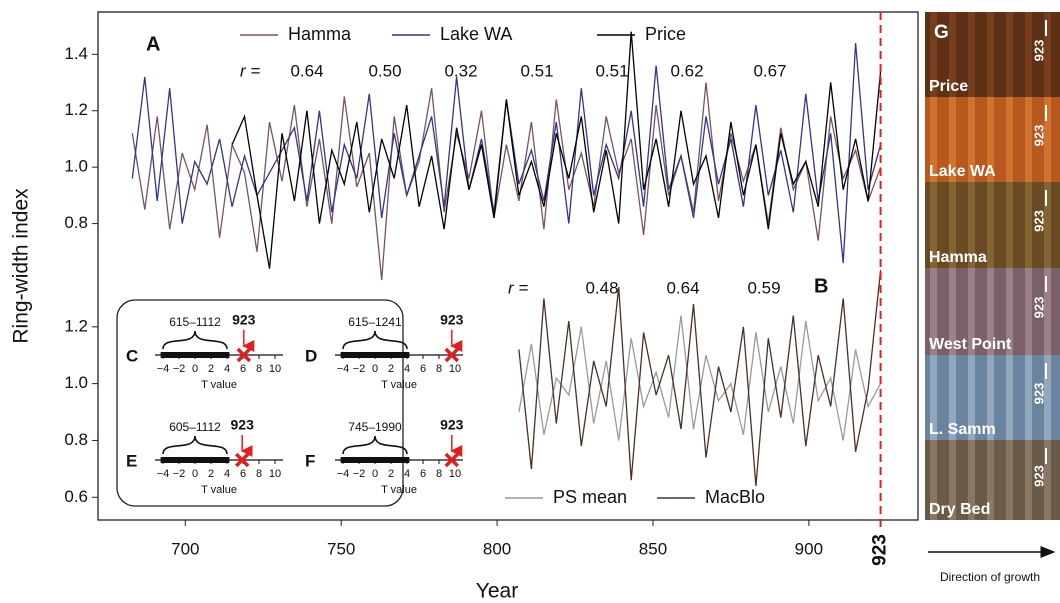 Image resolution: width=1060 pixels, height=603 pixels. I want to click on x-tick-label: 900, so click(809, 548).